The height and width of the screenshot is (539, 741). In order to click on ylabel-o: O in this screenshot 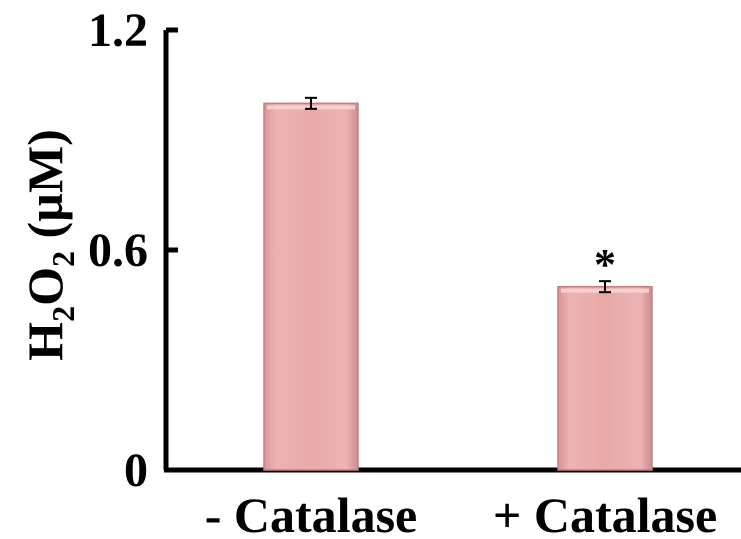, I will do `click(45, 286)`.